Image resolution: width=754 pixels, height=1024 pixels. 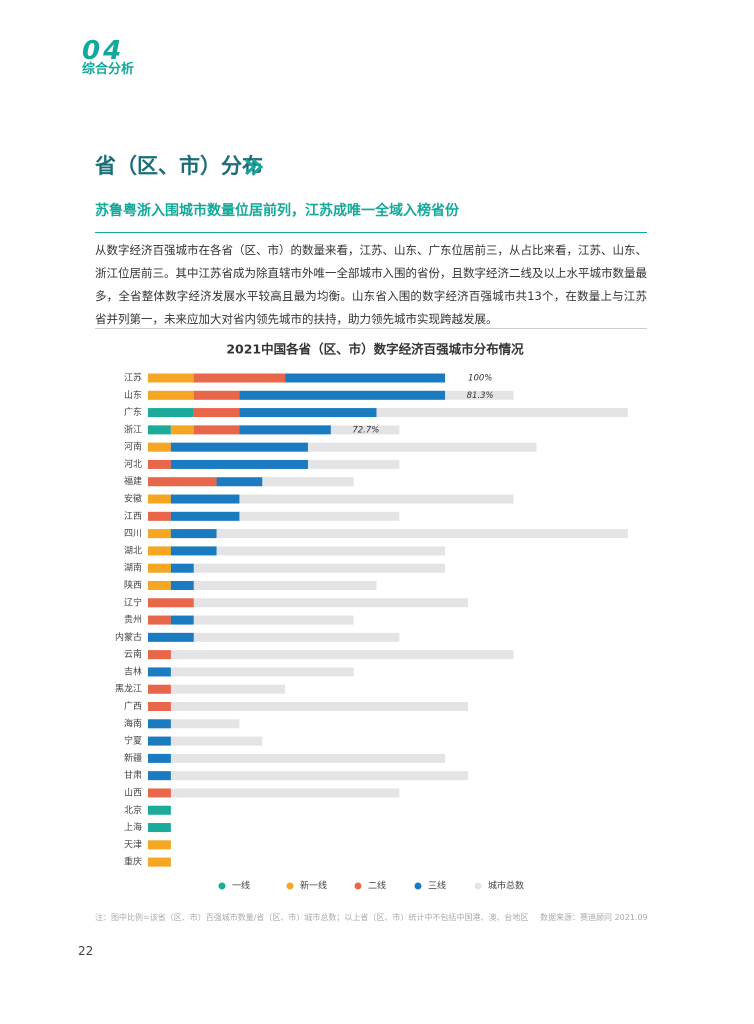 I want to click on y-tick-label: 四川, so click(x=133, y=534).